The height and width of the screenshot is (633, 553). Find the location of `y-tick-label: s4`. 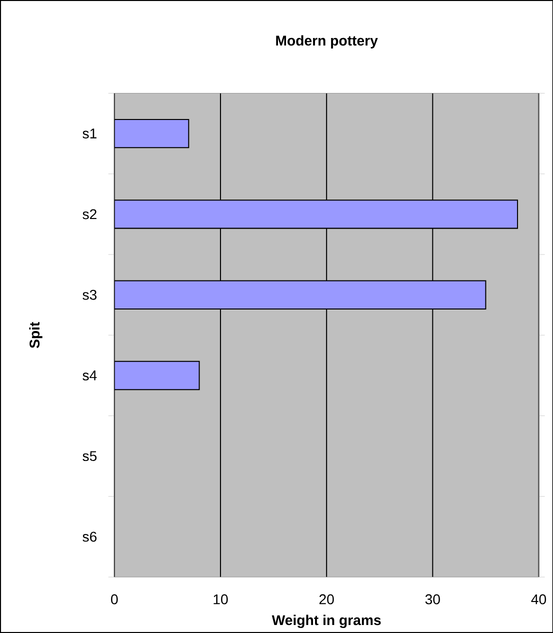

y-tick-label: s4 is located at coordinates (89, 375).